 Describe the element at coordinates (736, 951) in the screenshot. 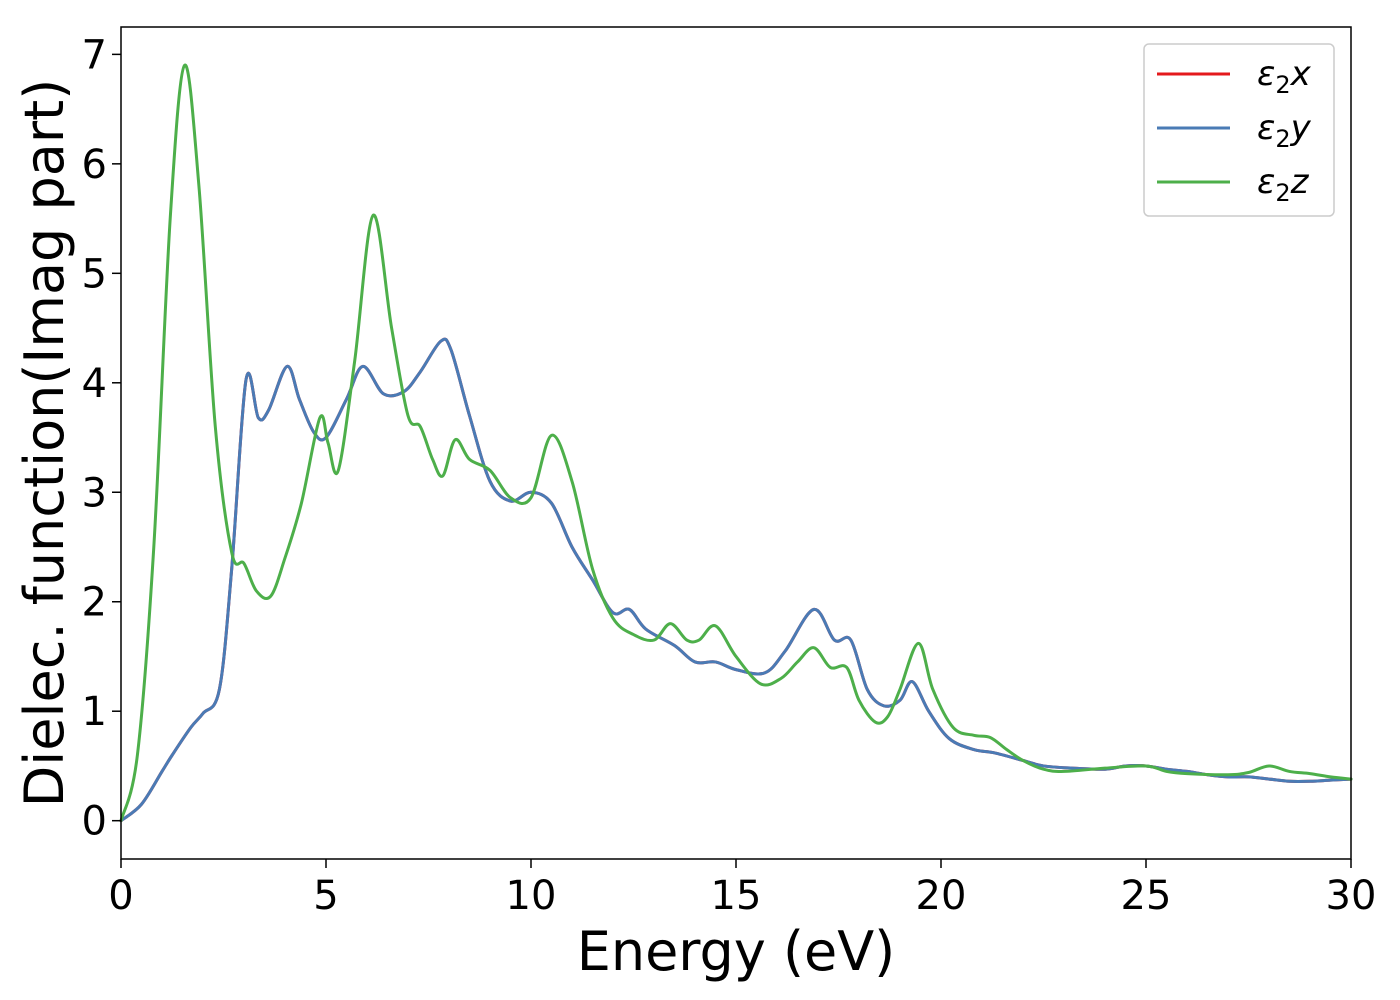

I see `x-axis-title: Energy (eV)` at that location.